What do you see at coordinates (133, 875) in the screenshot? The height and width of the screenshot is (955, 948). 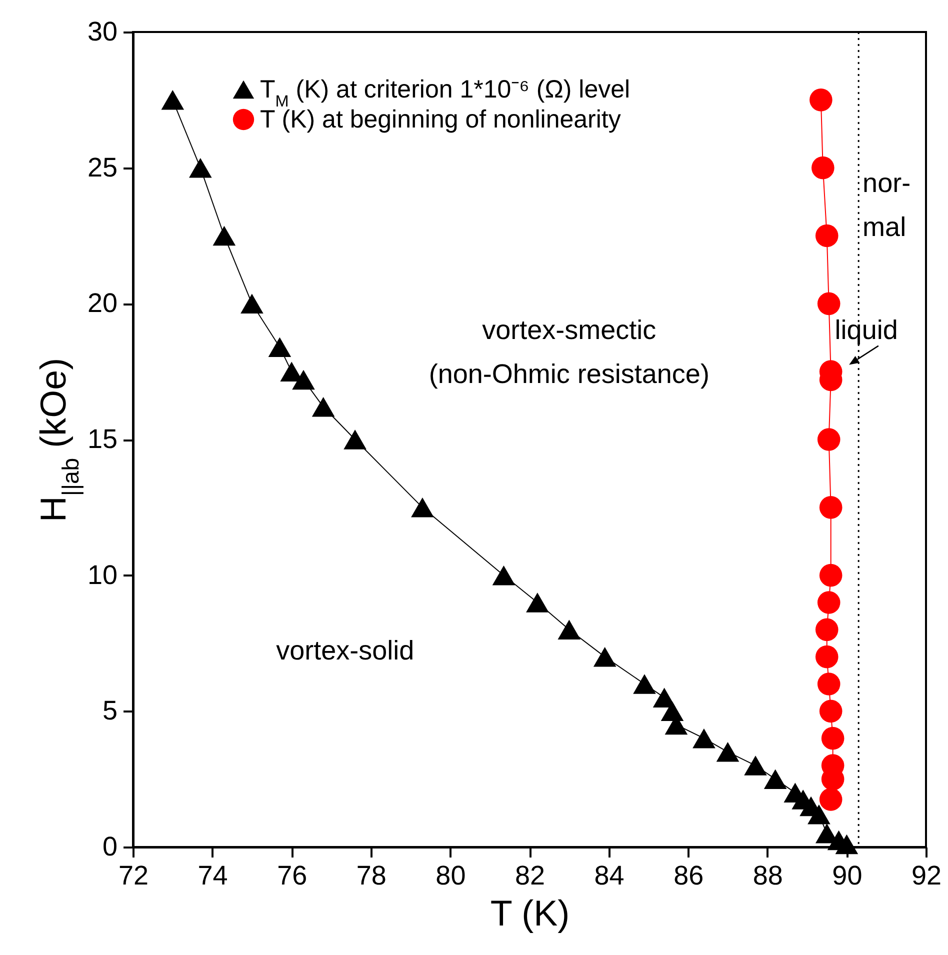 I see `x-tick-label: 72` at bounding box center [133, 875].